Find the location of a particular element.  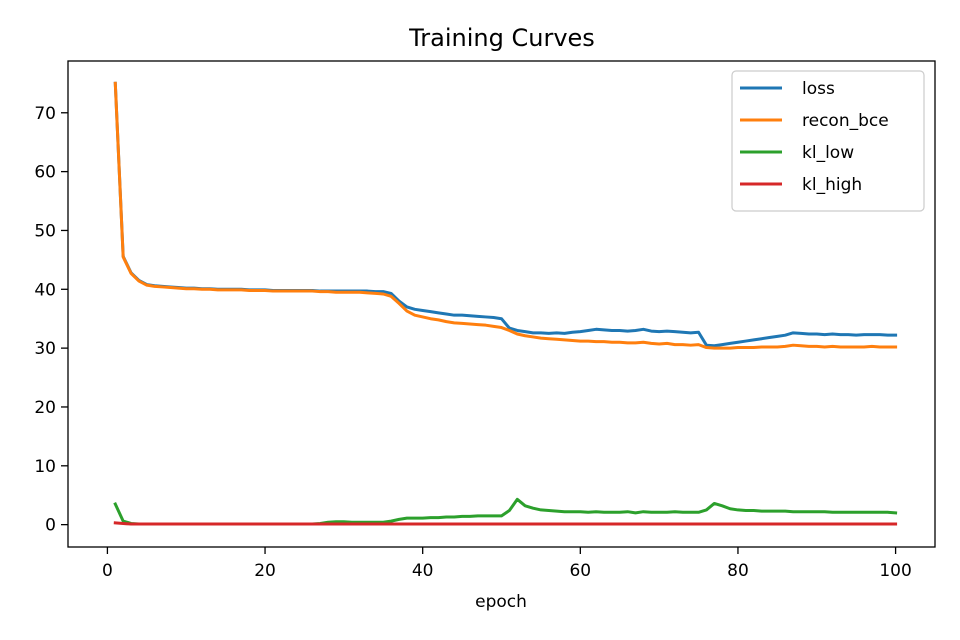

x-tick-label: 60 is located at coordinates (580, 571).